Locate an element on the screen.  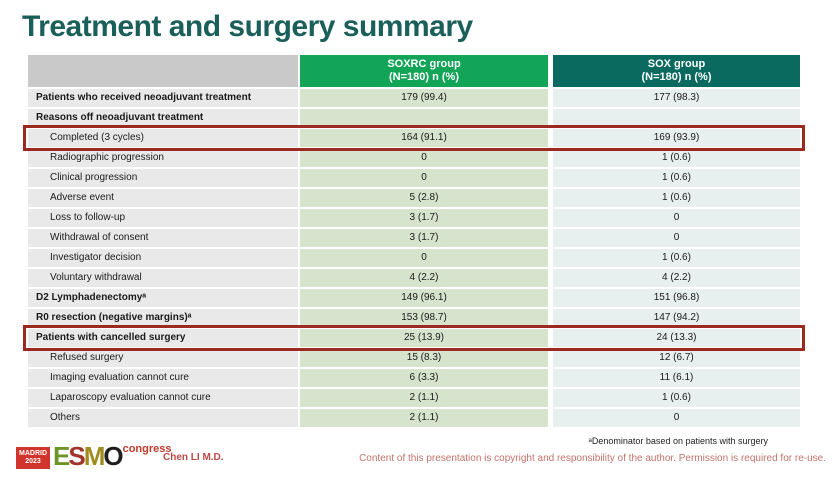
table-row: Investigator decision 0 1 (0.6) is located at coordinates (414, 258).